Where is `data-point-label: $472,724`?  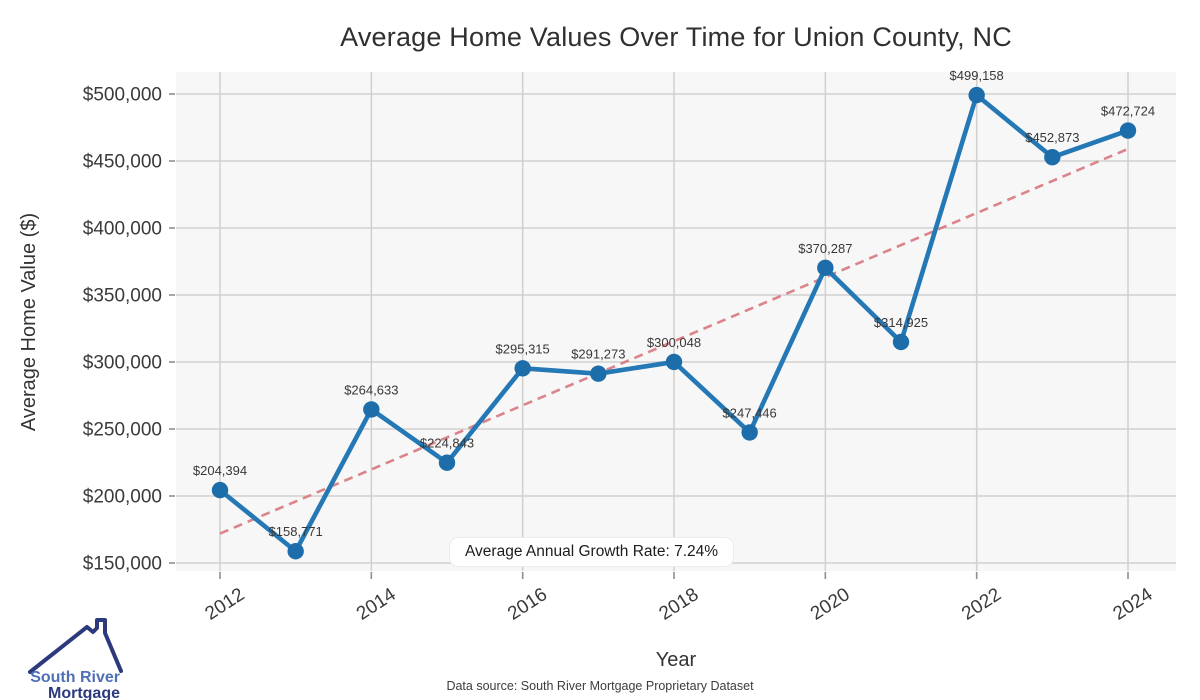 data-point-label: $472,724 is located at coordinates (1128, 111).